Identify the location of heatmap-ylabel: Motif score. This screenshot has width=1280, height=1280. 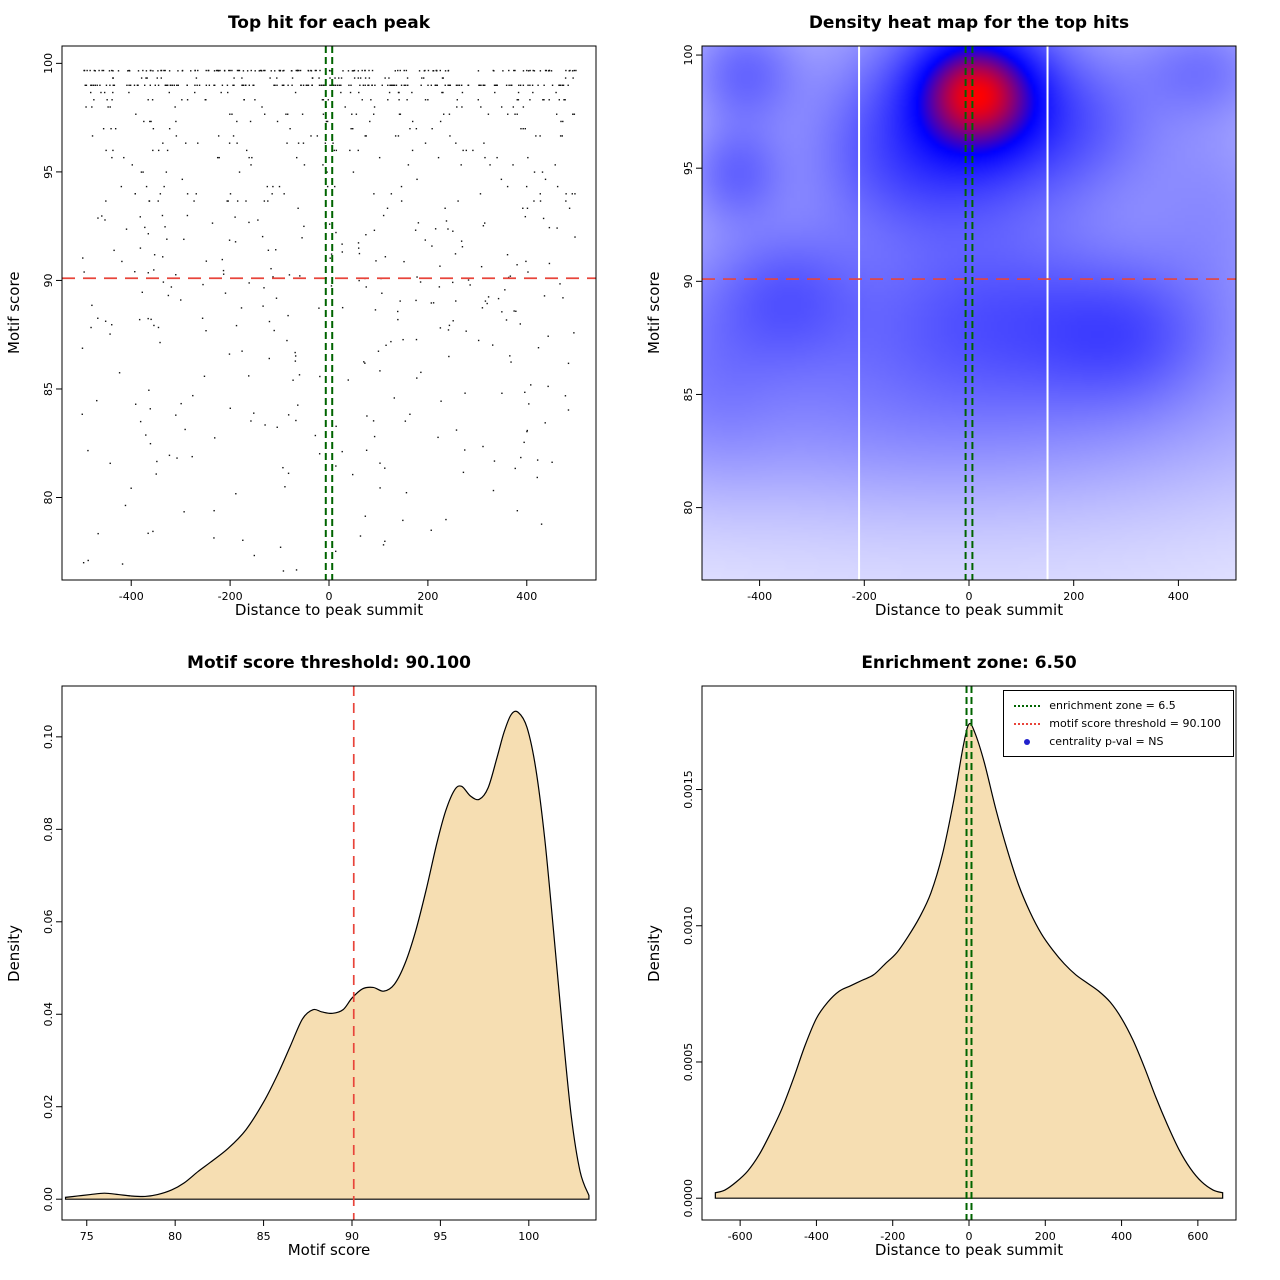
(654, 313).